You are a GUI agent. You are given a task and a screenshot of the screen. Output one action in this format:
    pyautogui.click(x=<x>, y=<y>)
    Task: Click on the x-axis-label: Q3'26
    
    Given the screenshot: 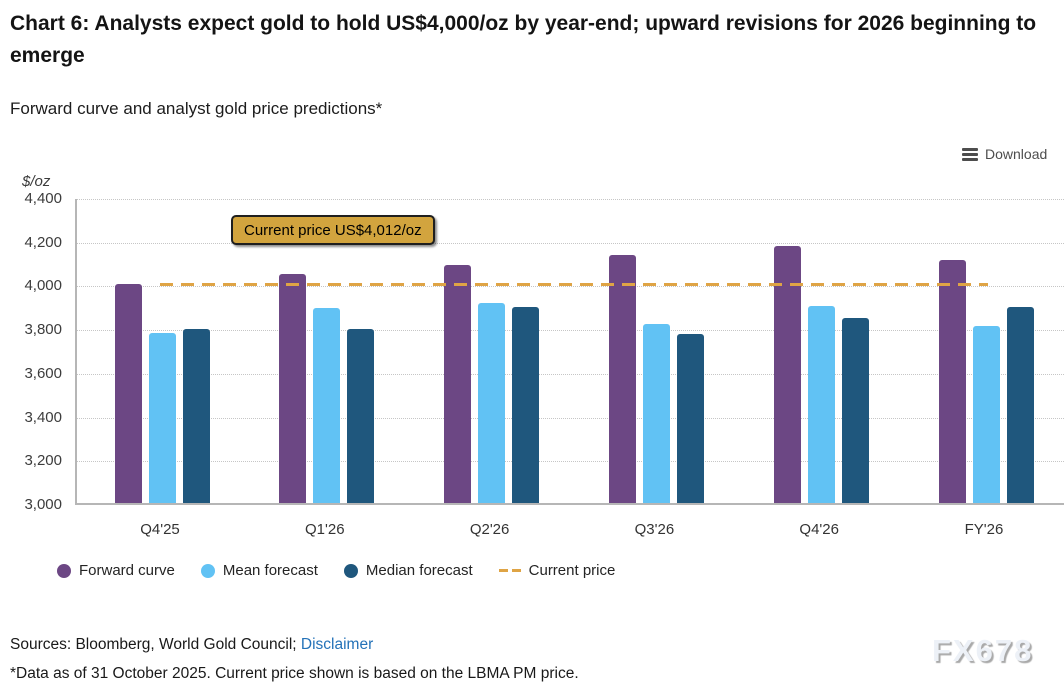 What is the action you would take?
    pyautogui.click(x=654, y=529)
    